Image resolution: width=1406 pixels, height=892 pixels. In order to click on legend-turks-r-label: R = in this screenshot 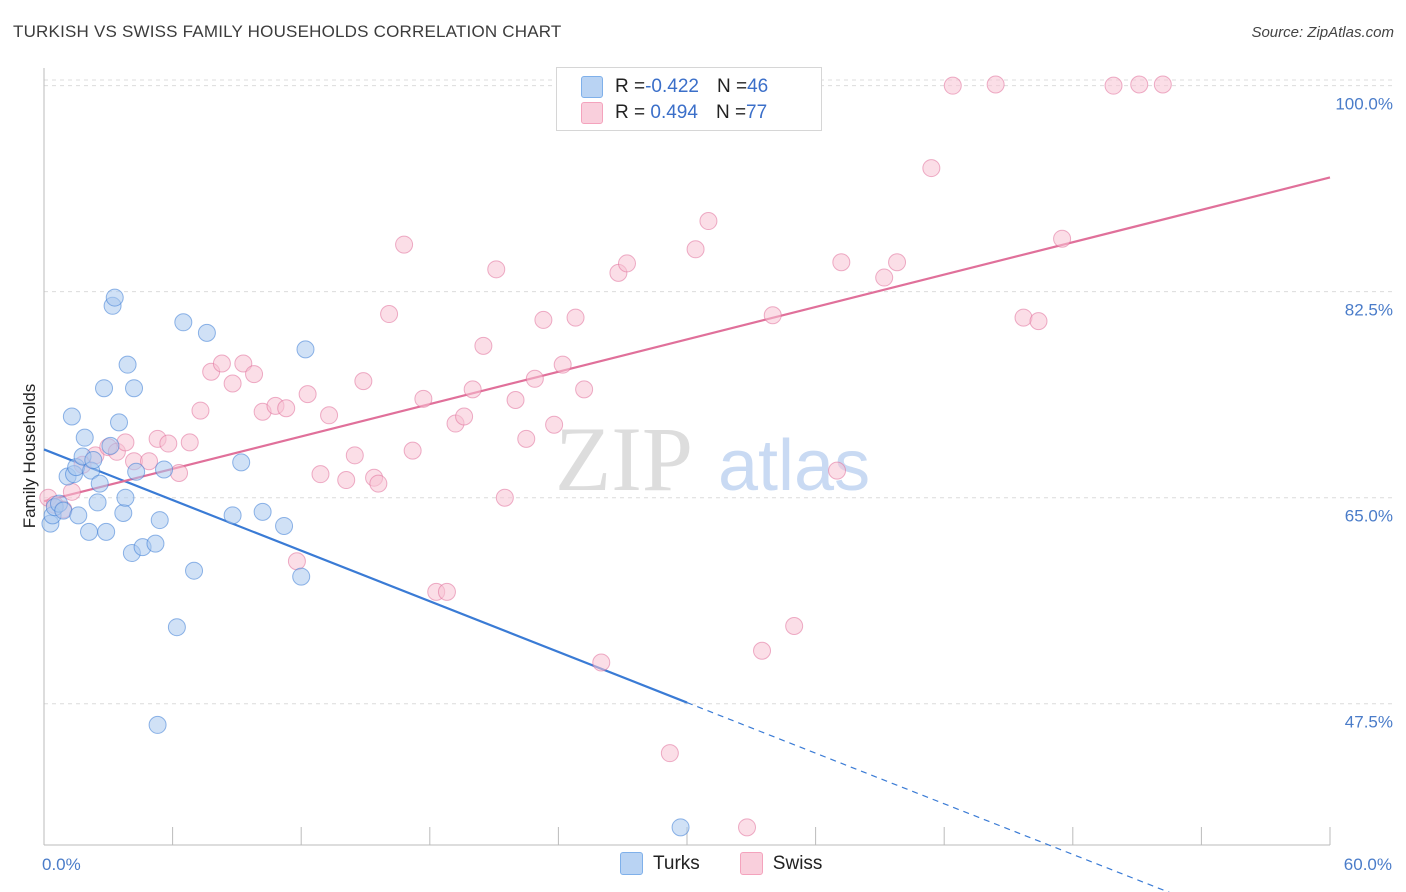, I will do `click(630, 86)`.